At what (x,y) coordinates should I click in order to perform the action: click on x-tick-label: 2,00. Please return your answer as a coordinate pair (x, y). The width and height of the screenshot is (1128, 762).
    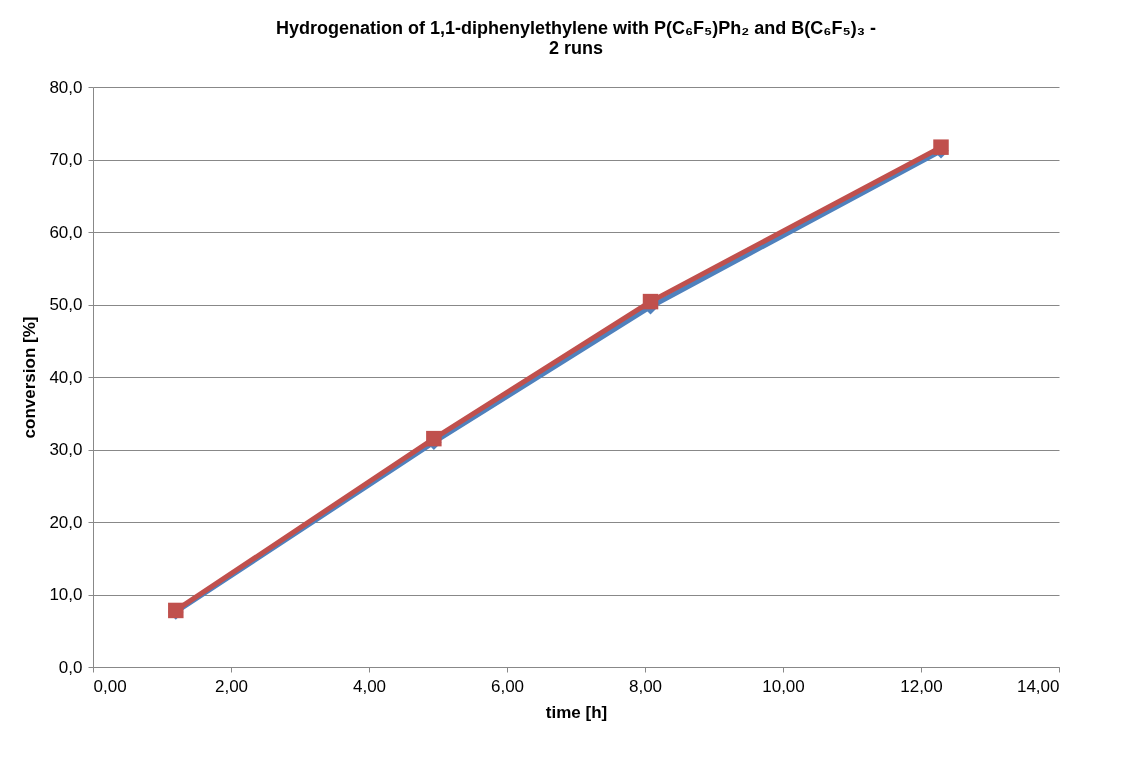
    Looking at the image, I should click on (231, 686).